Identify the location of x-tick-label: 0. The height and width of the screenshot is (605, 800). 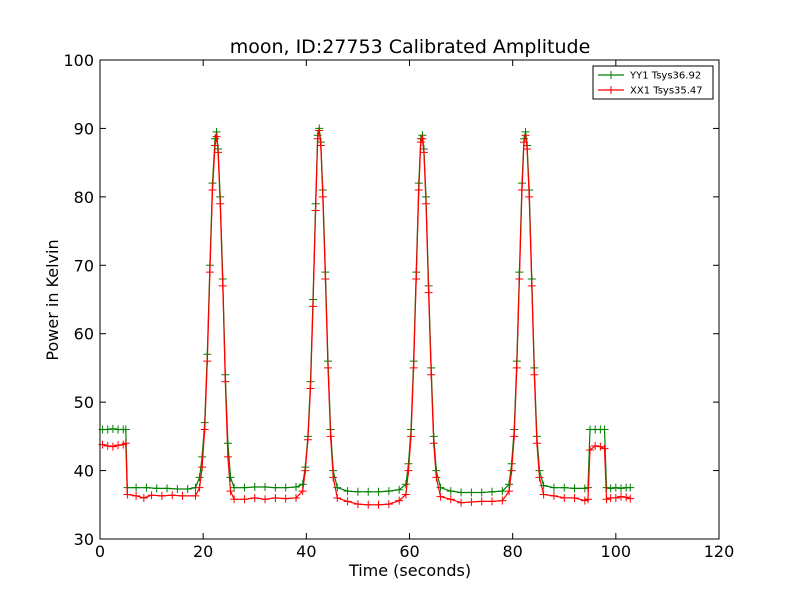
(100, 551).